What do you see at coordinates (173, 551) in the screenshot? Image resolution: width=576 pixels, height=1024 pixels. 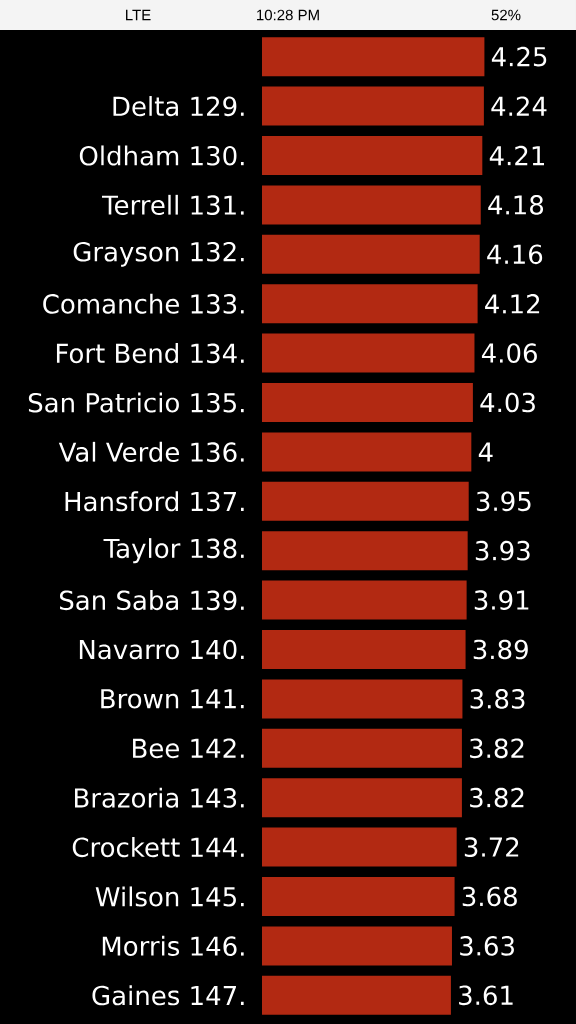 I see `y-tick-label: Taylor 138.` at bounding box center [173, 551].